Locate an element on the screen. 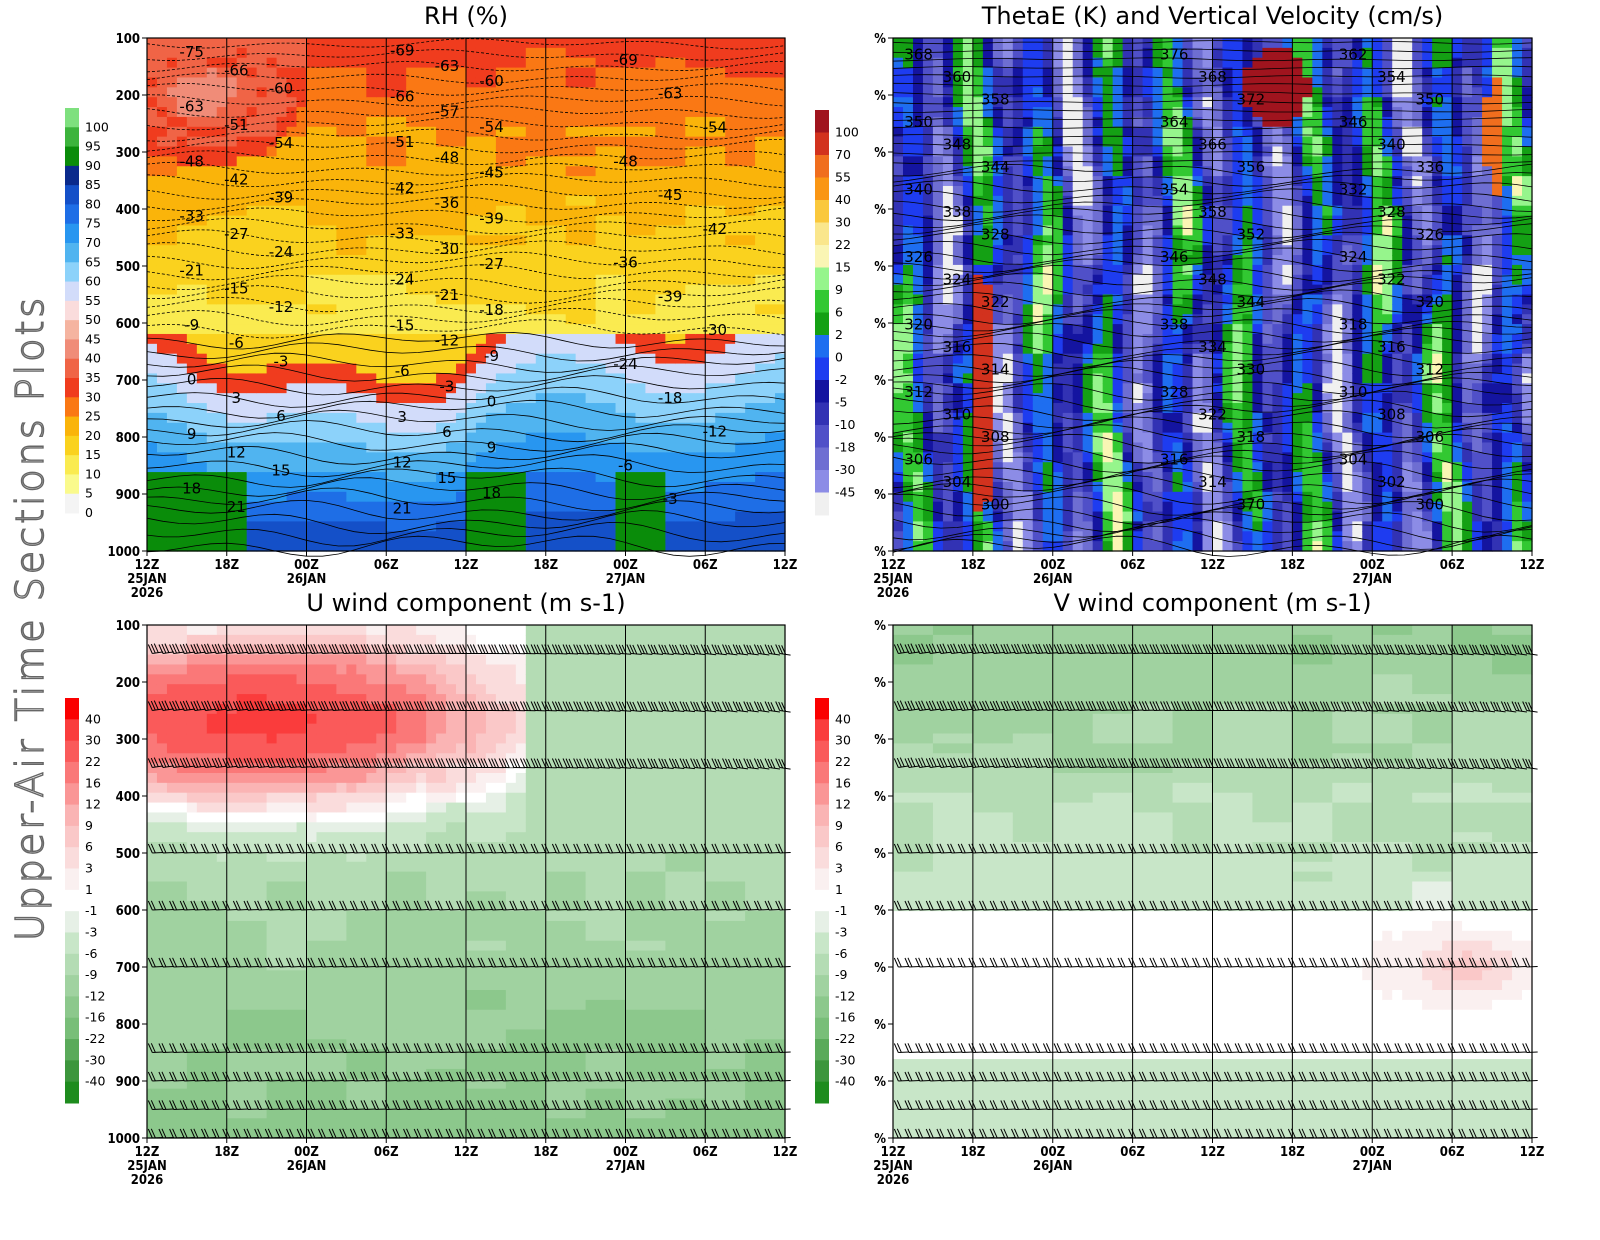  contour-label: -9 is located at coordinates (491, 356).